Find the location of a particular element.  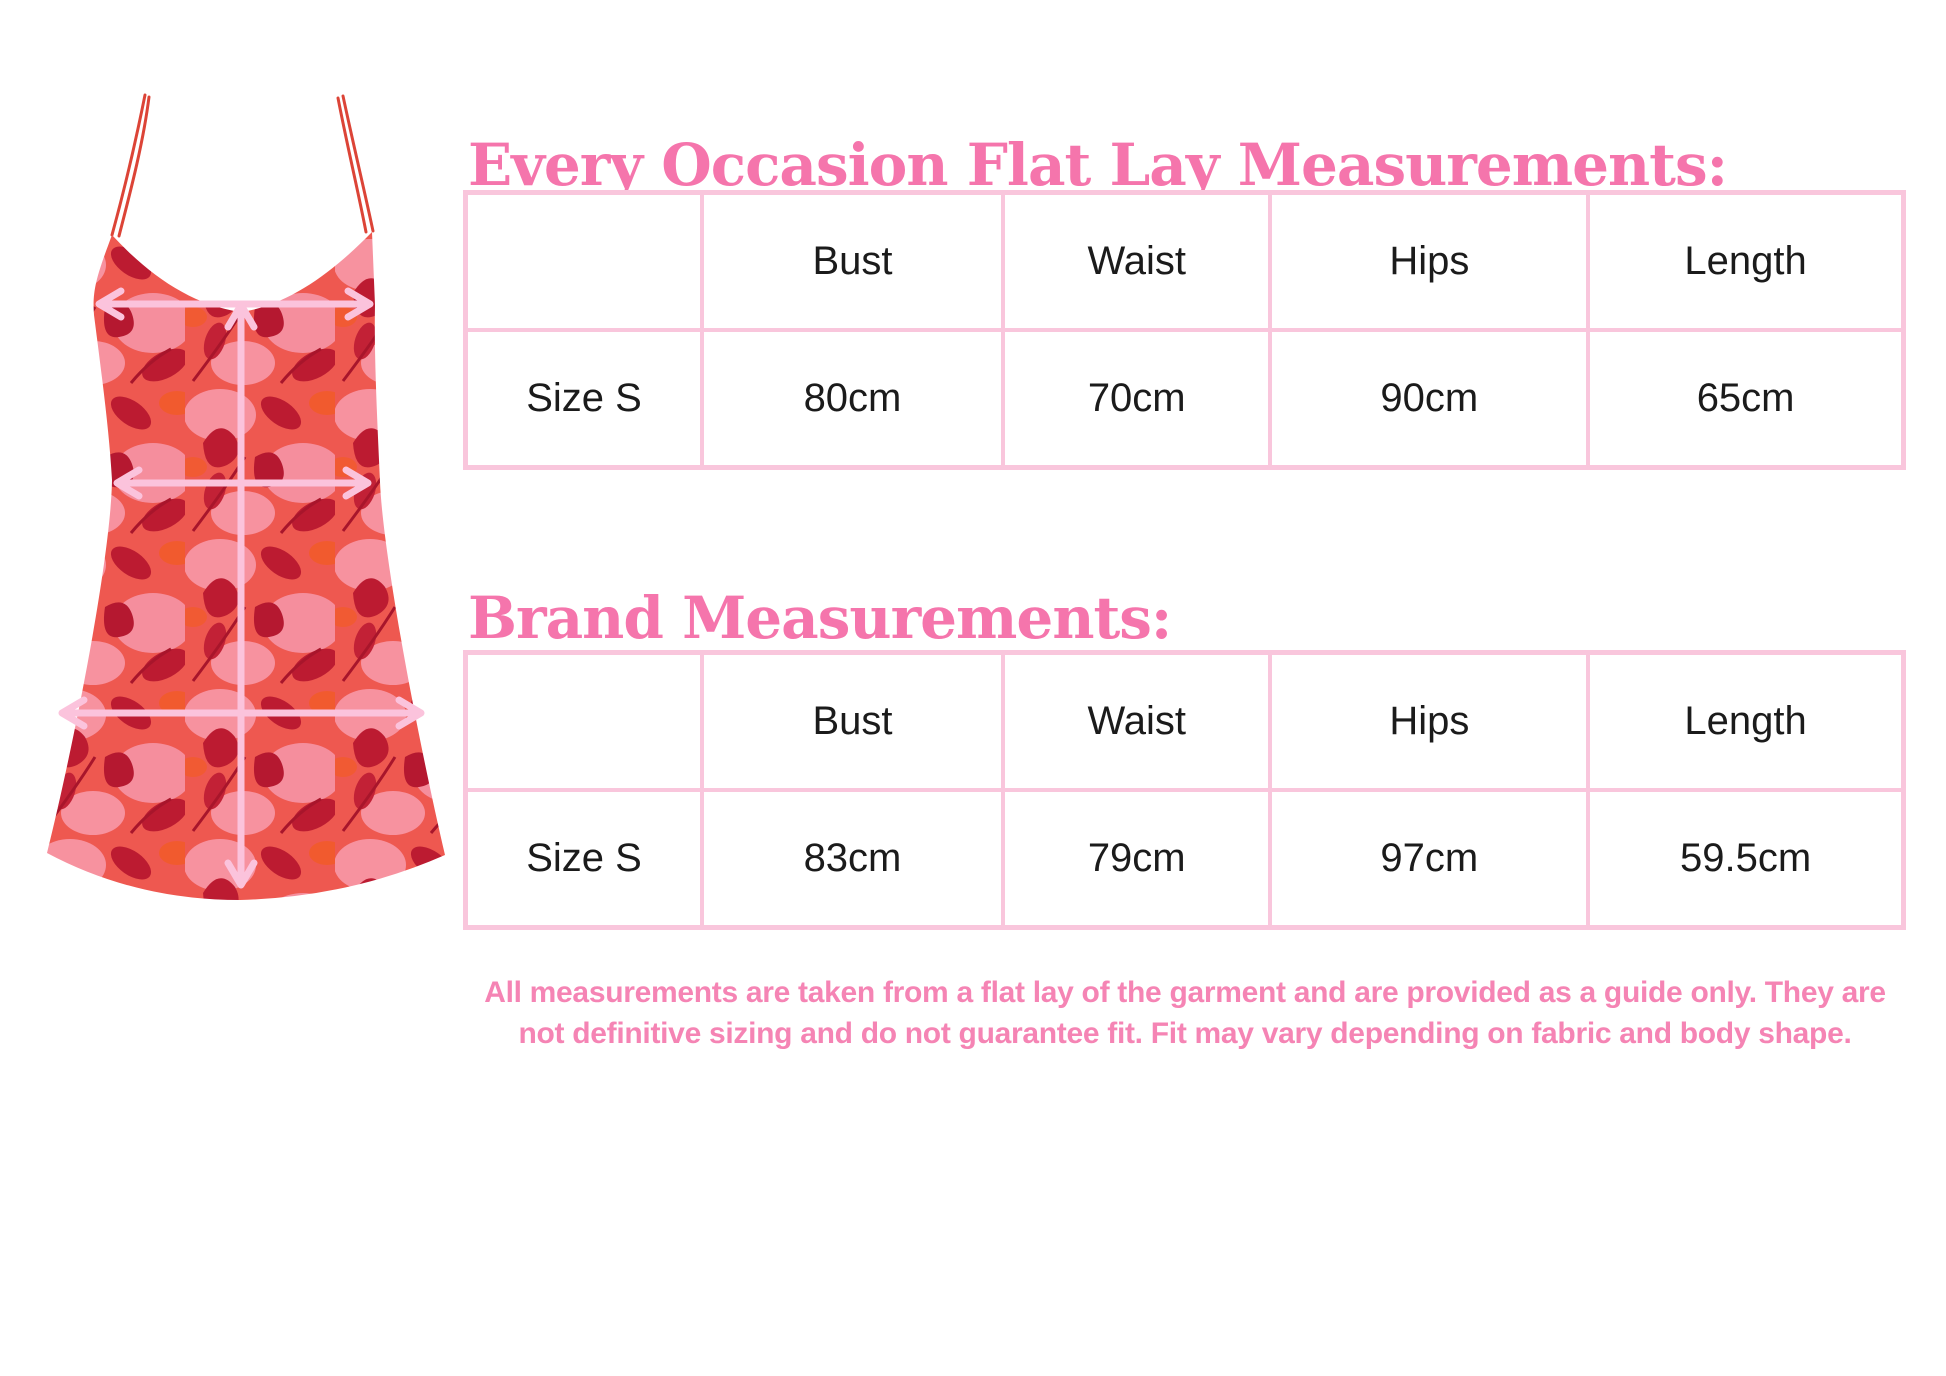

brand-title: Brand Measurements: is located at coordinates (820, 617).